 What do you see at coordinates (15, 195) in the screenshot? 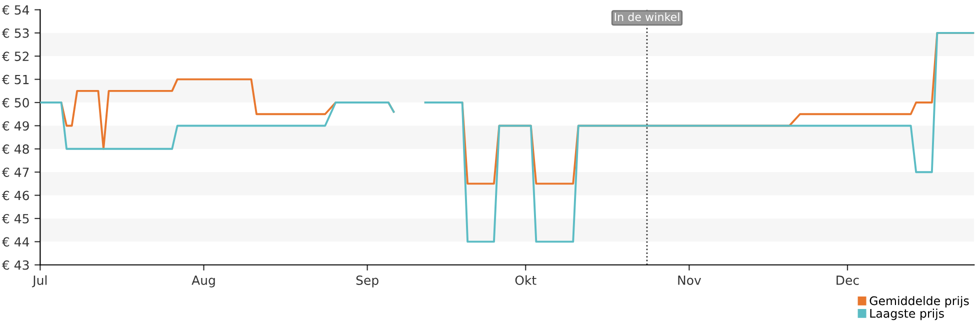
I see `y-tick-label: € 46` at bounding box center [15, 195].